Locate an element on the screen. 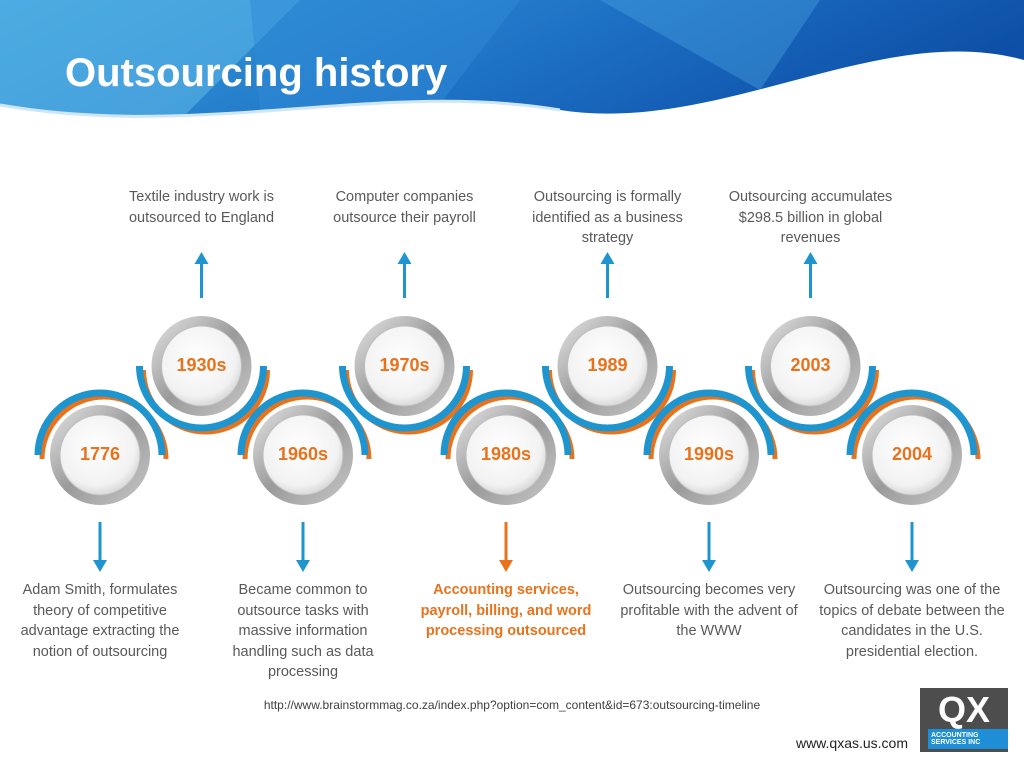  milestone-year: 1960s is located at coordinates (303, 454).